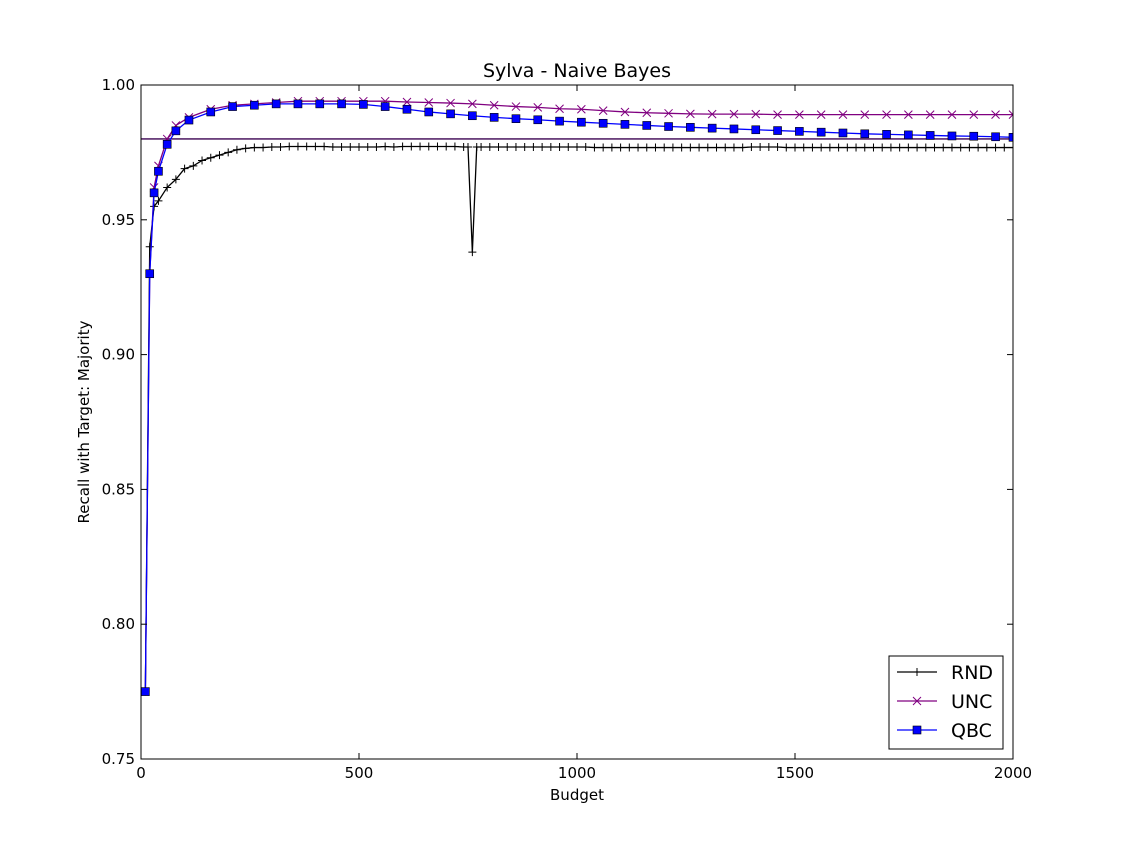 This screenshot has height=848, width=1125. What do you see at coordinates (118, 355) in the screenshot?
I see `y-tick-label: 0.90` at bounding box center [118, 355].